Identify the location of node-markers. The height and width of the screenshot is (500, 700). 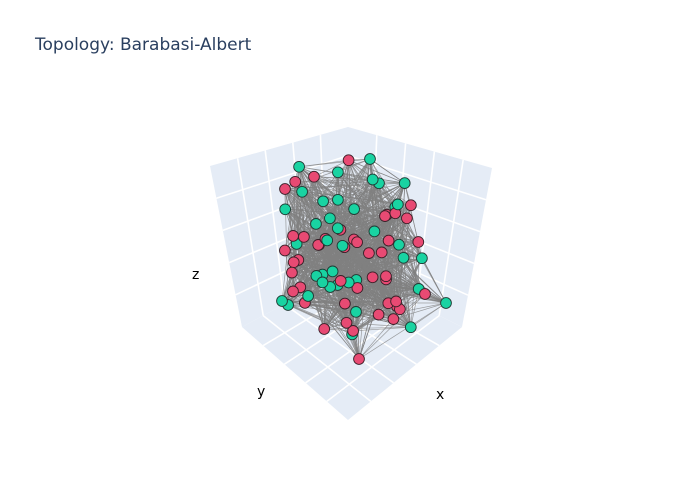
(364, 259).